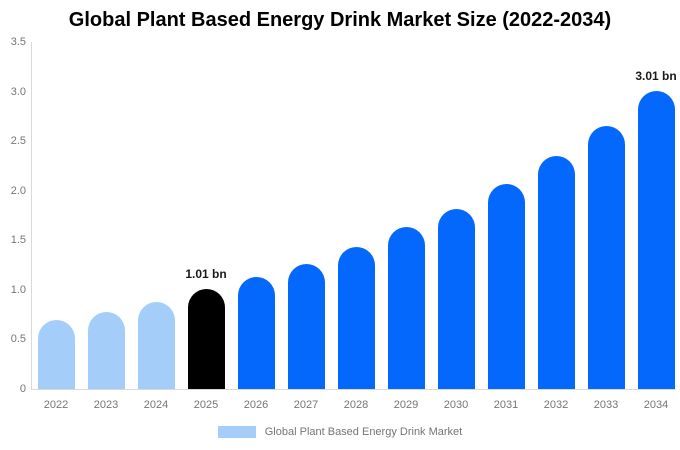 The height and width of the screenshot is (450, 680). I want to click on x-tick-label-2023: 2023, so click(106, 405).